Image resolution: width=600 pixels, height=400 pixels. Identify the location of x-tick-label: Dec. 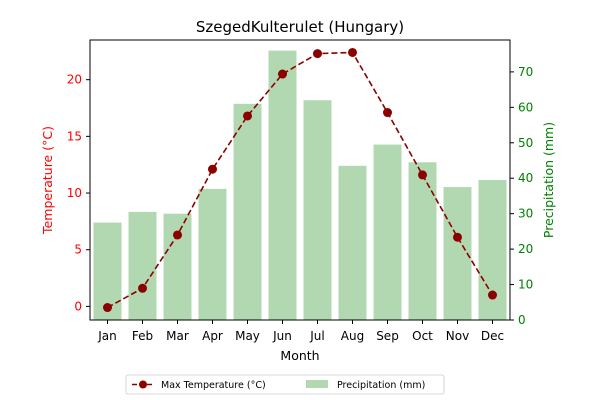
(492, 336).